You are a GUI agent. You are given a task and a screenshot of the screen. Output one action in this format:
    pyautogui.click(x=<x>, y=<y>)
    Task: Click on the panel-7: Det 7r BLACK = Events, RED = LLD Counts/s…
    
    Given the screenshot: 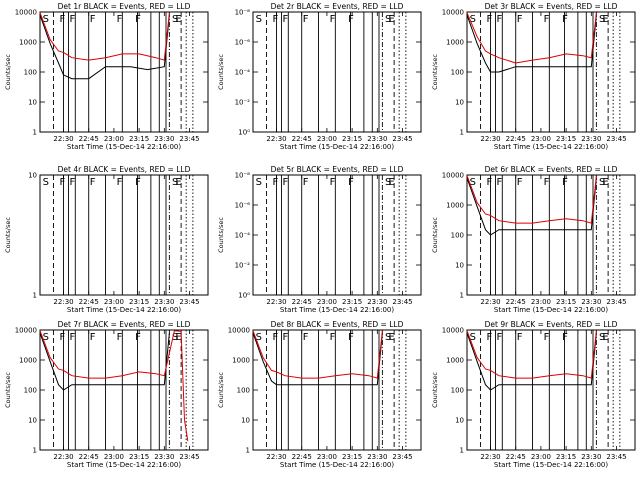 What is the action you would take?
    pyautogui.click(x=106, y=394)
    